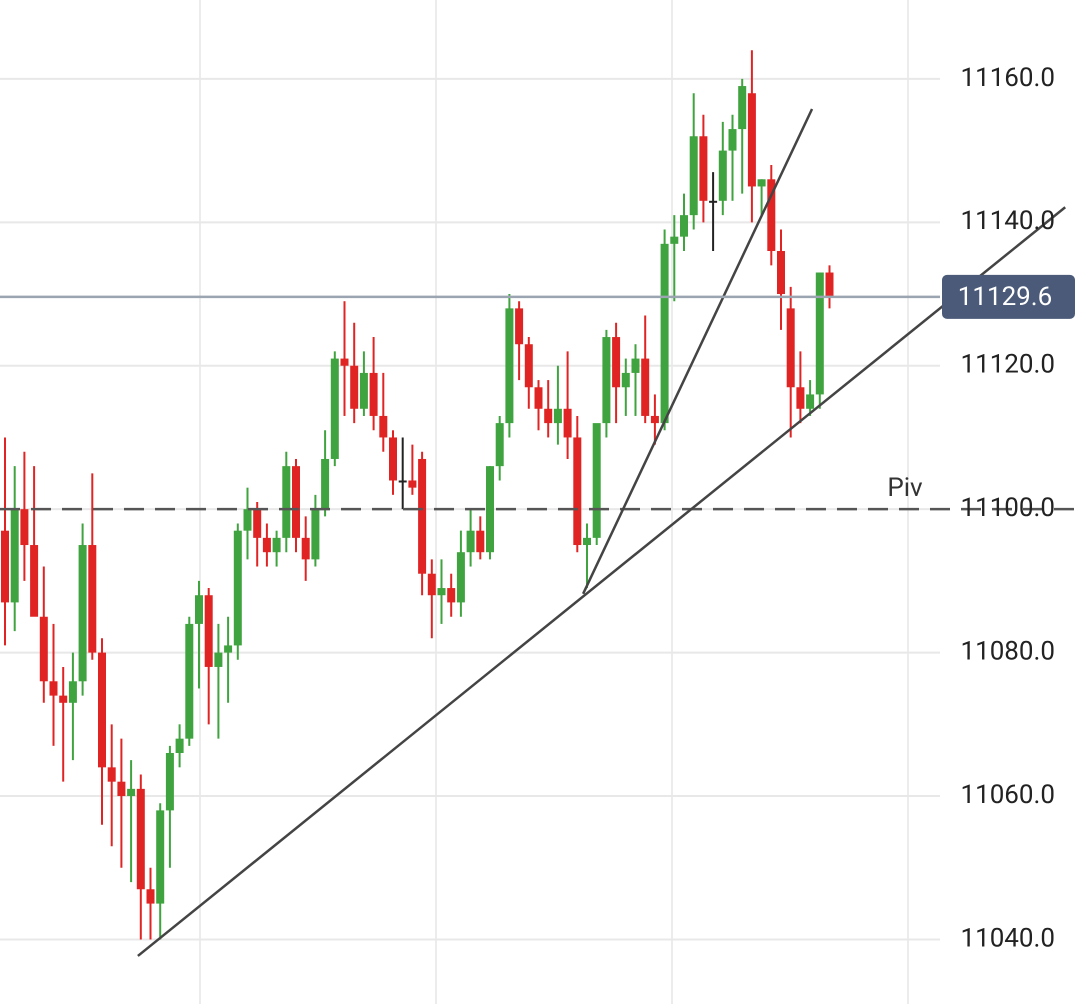 The width and height of the screenshot is (1080, 1004). What do you see at coordinates (1007, 221) in the screenshot?
I see `y-tick-label: 11140.0` at bounding box center [1007, 221].